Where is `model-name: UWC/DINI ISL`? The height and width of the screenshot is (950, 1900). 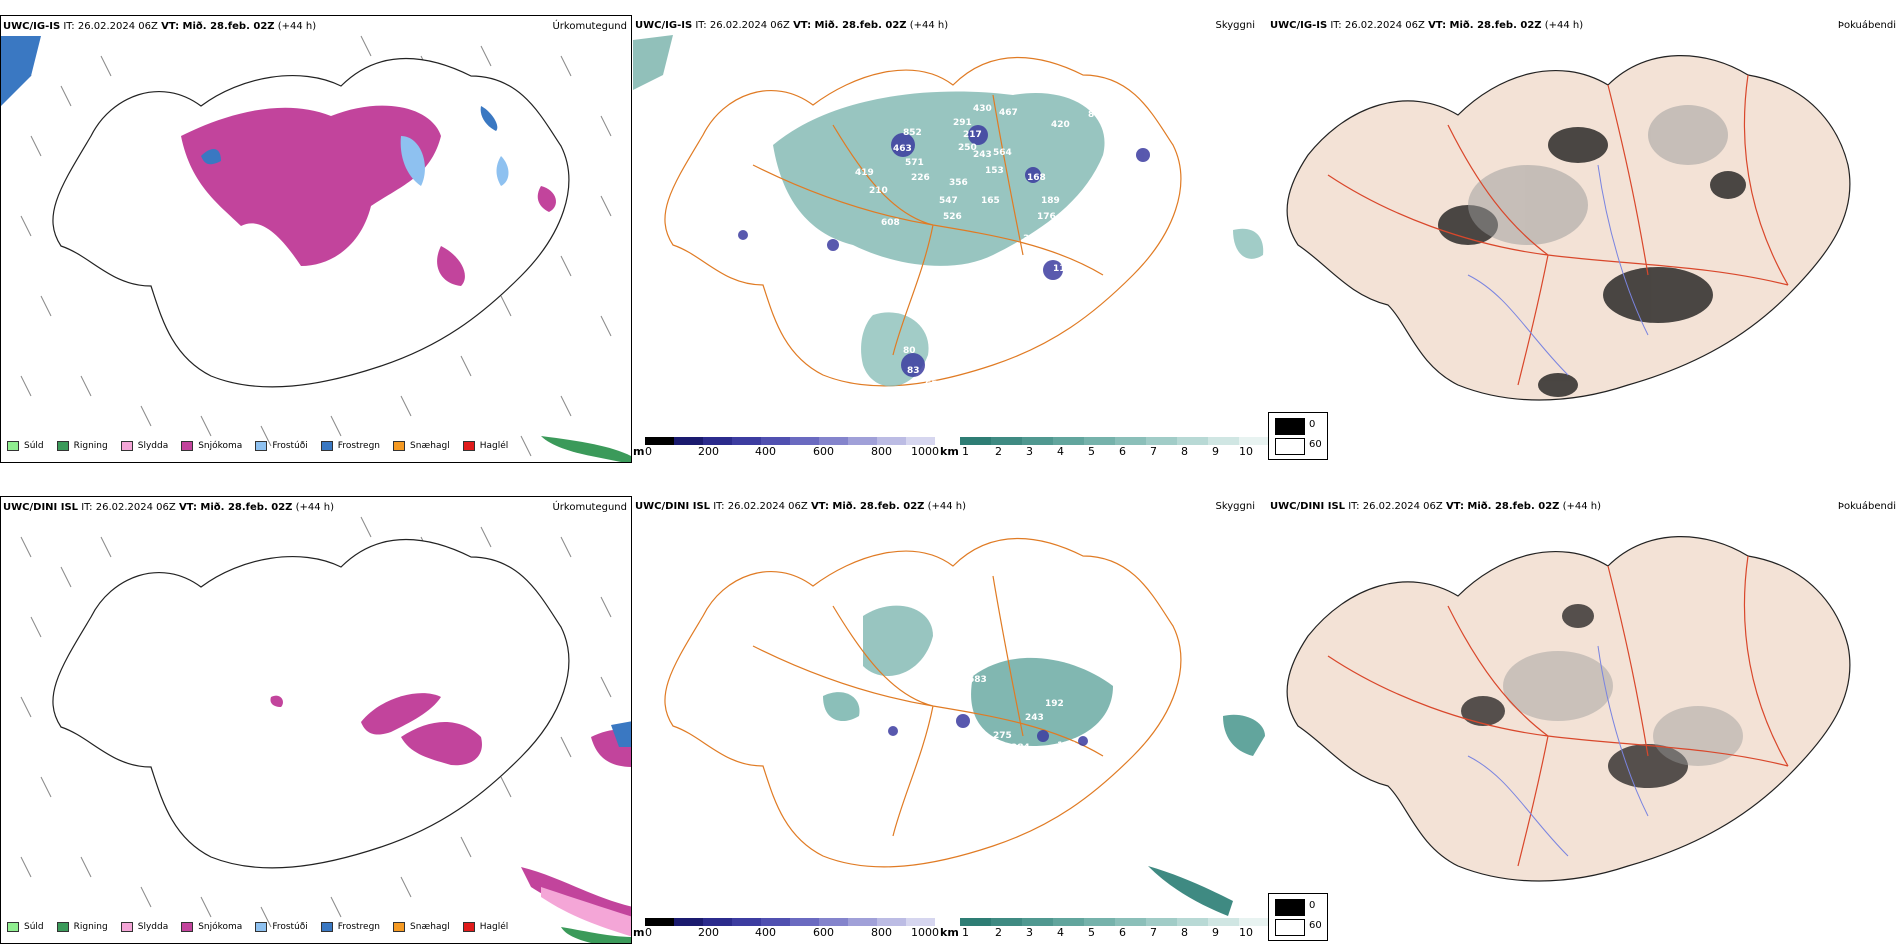 model-name: UWC/DINI ISL is located at coordinates (41, 507).